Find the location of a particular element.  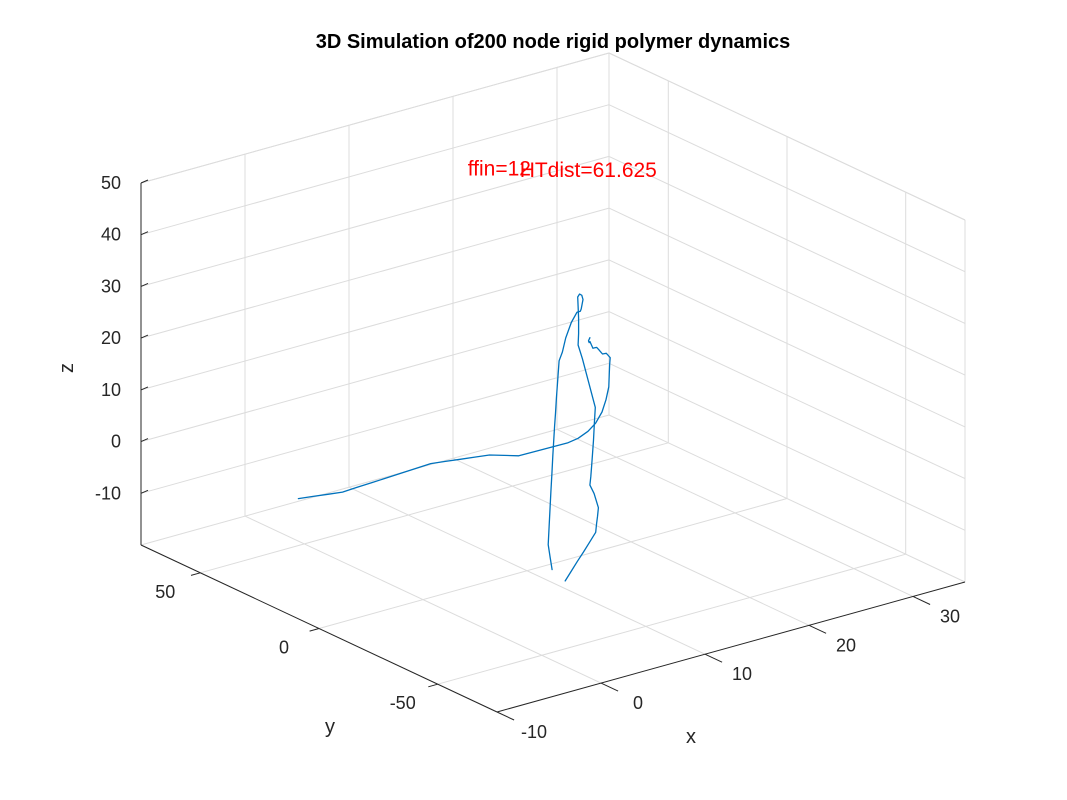

z-tick-label: 30 is located at coordinates (111, 286).